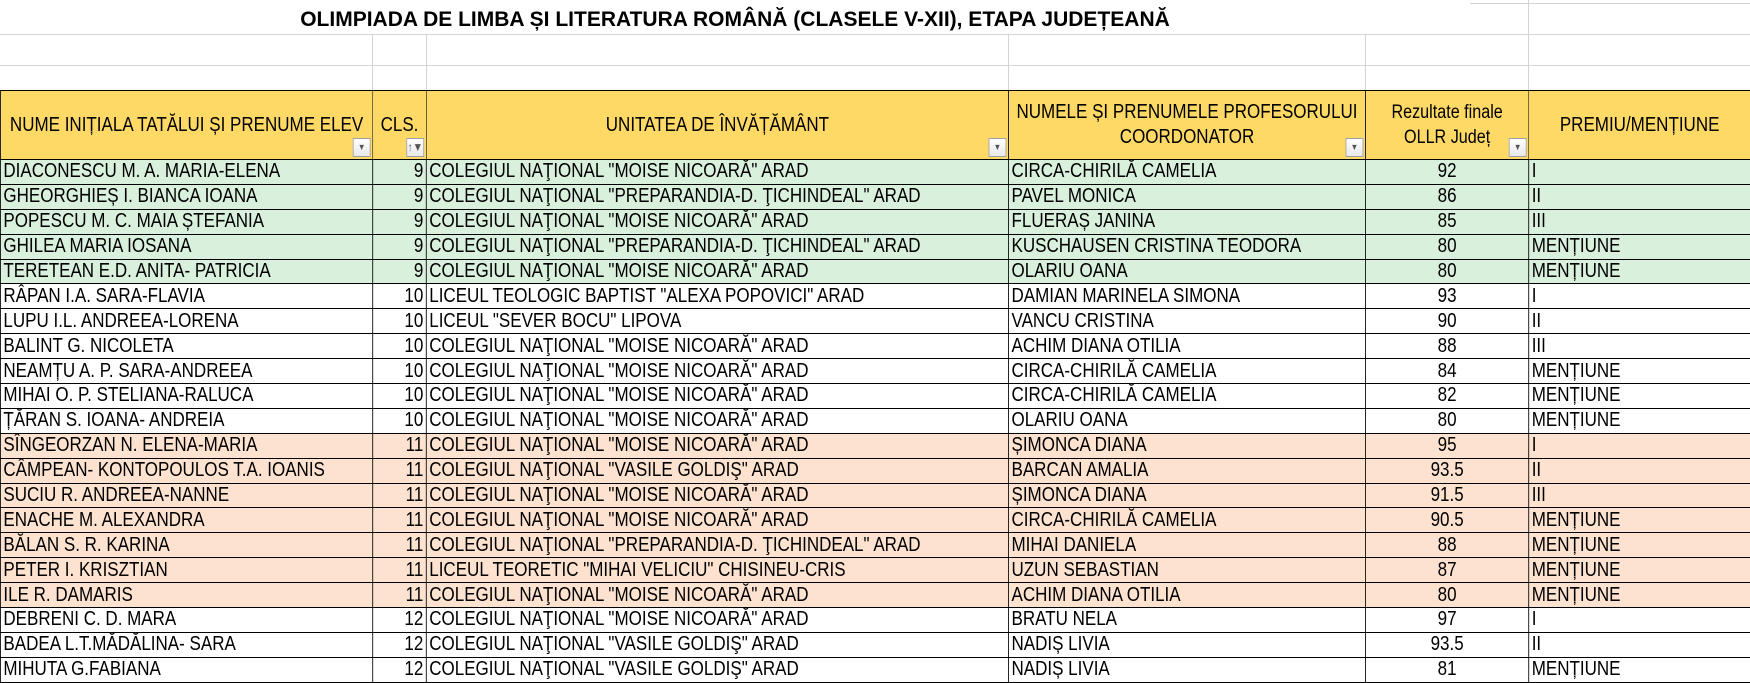 Image resolution: width=1750 pixels, height=683 pixels. Describe the element at coordinates (1447, 196) in the screenshot. I see `cell-score: 86` at that location.